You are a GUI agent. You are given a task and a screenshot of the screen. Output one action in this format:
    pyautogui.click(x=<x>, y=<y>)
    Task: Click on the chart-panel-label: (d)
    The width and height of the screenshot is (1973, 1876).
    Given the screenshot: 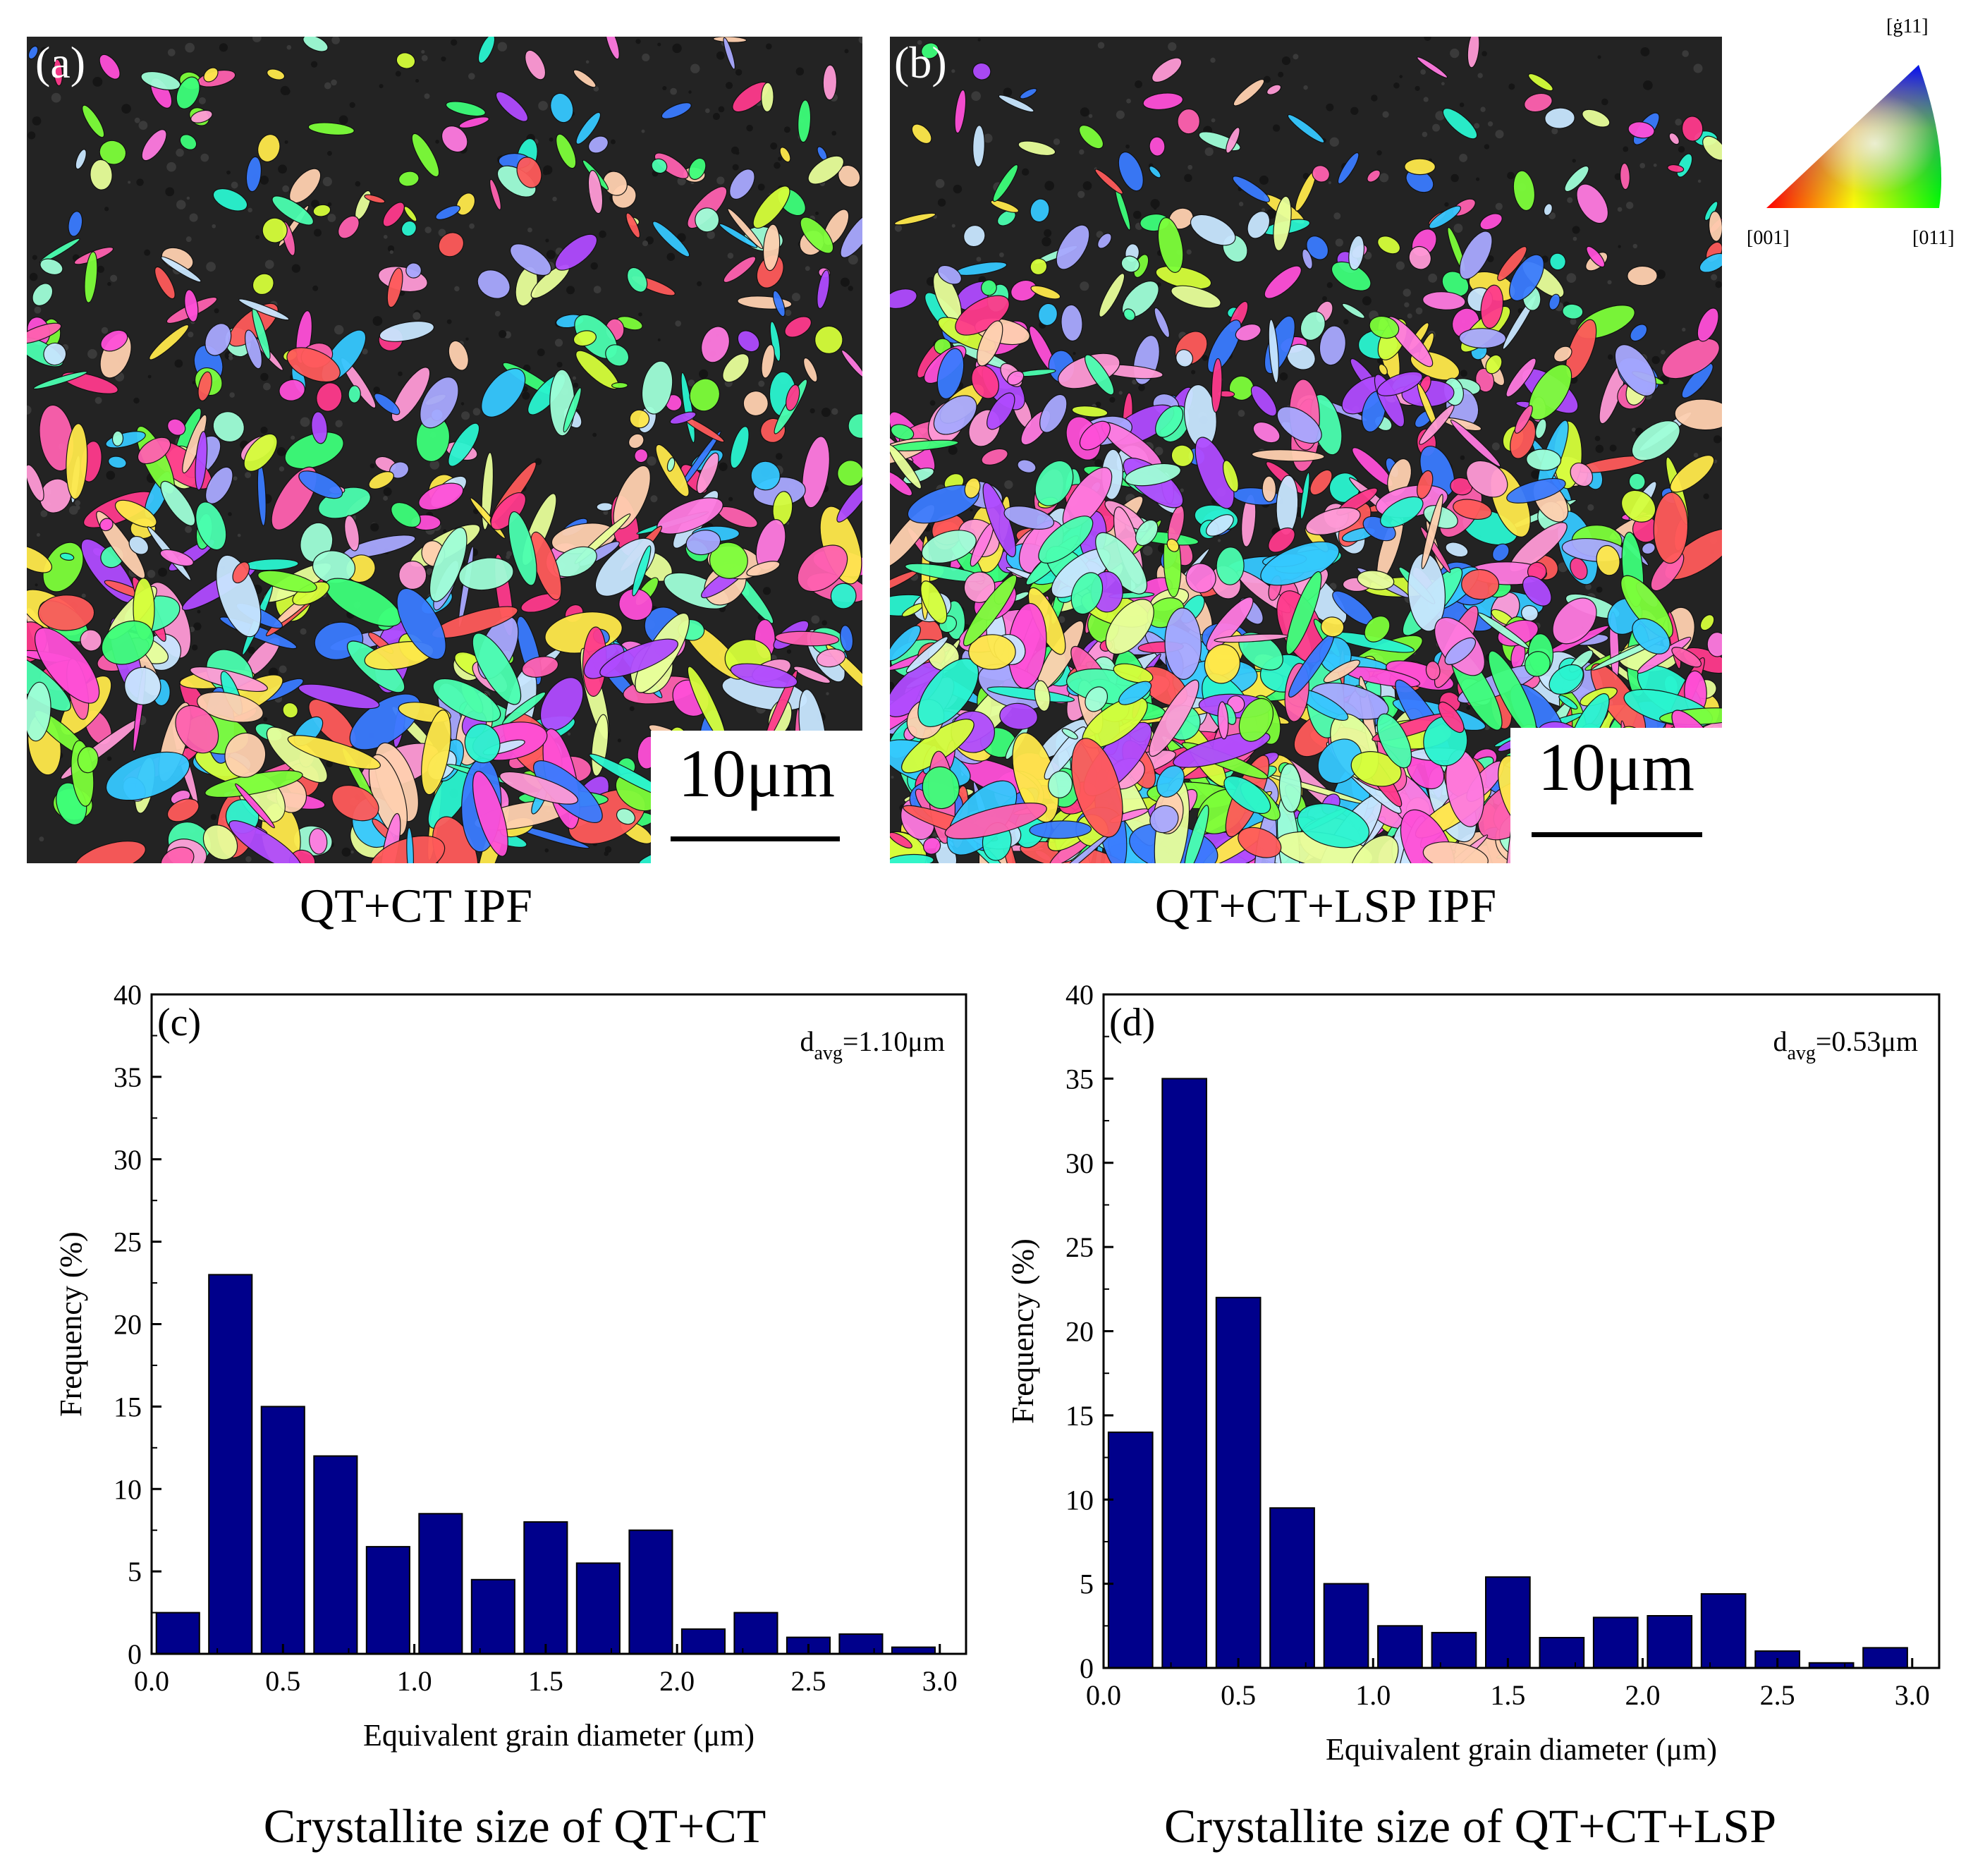 What is the action you would take?
    pyautogui.click(x=1132, y=1022)
    